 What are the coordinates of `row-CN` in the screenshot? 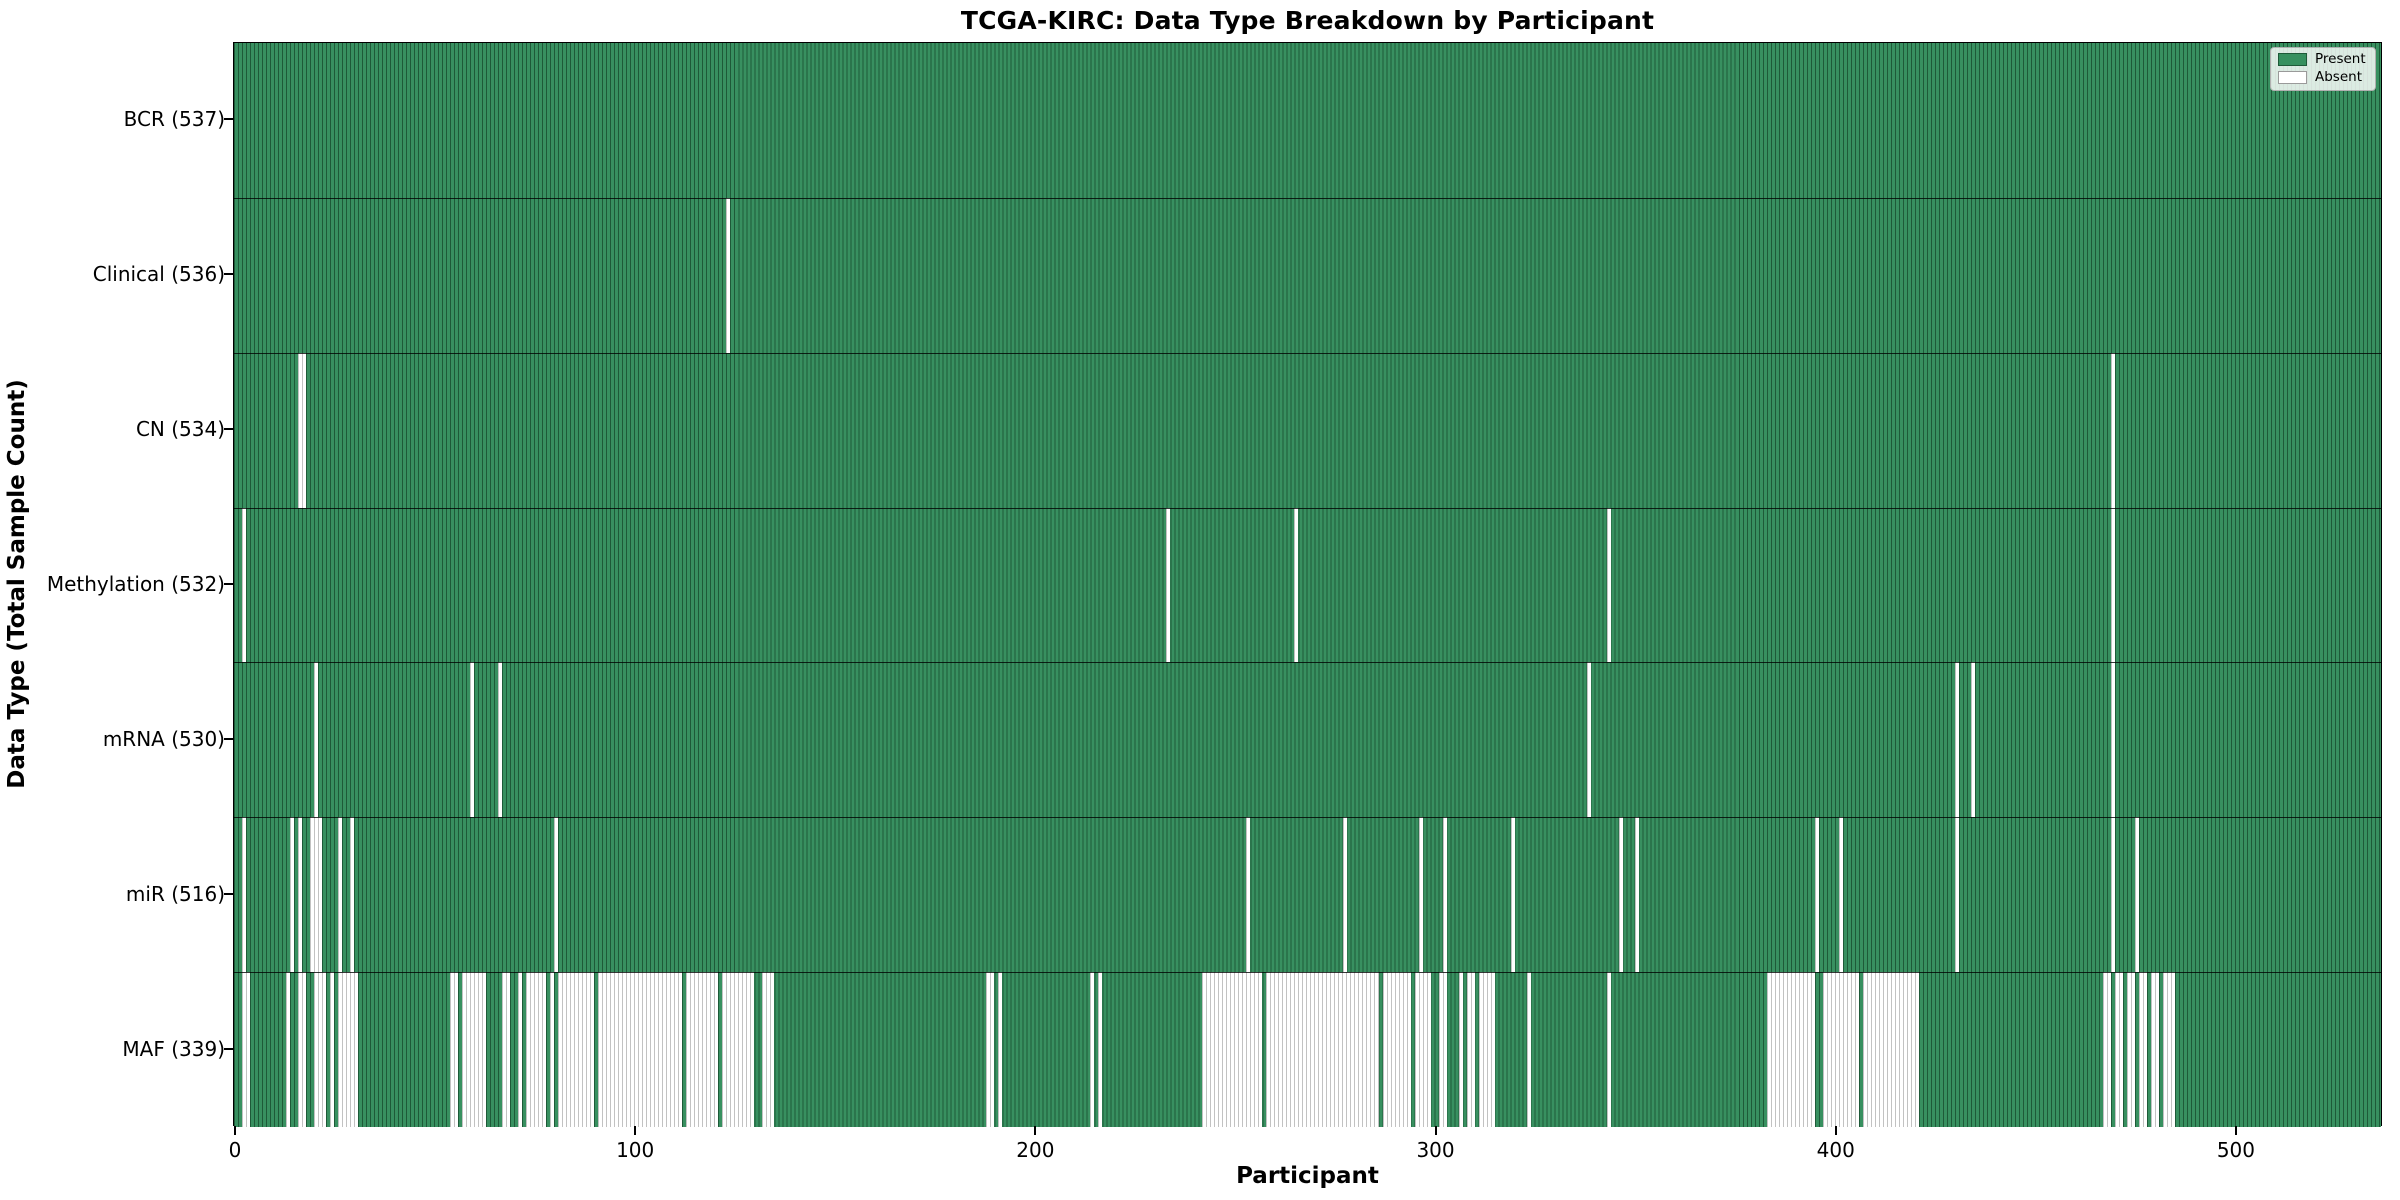 It's located at (1307, 430).